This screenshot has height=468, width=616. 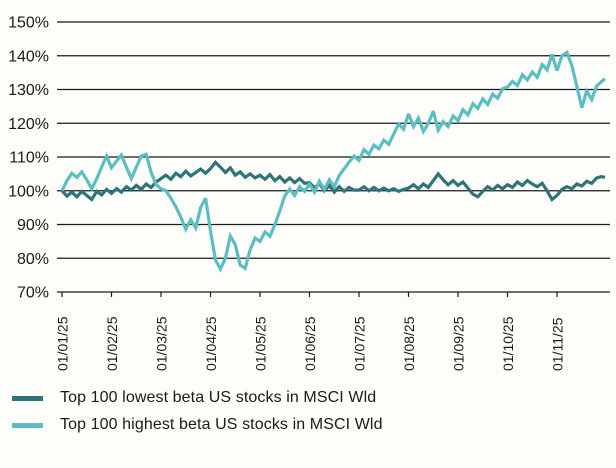 What do you see at coordinates (211, 343) in the screenshot?
I see `x-tick-label-01/04/25: 01/04/25` at bounding box center [211, 343].